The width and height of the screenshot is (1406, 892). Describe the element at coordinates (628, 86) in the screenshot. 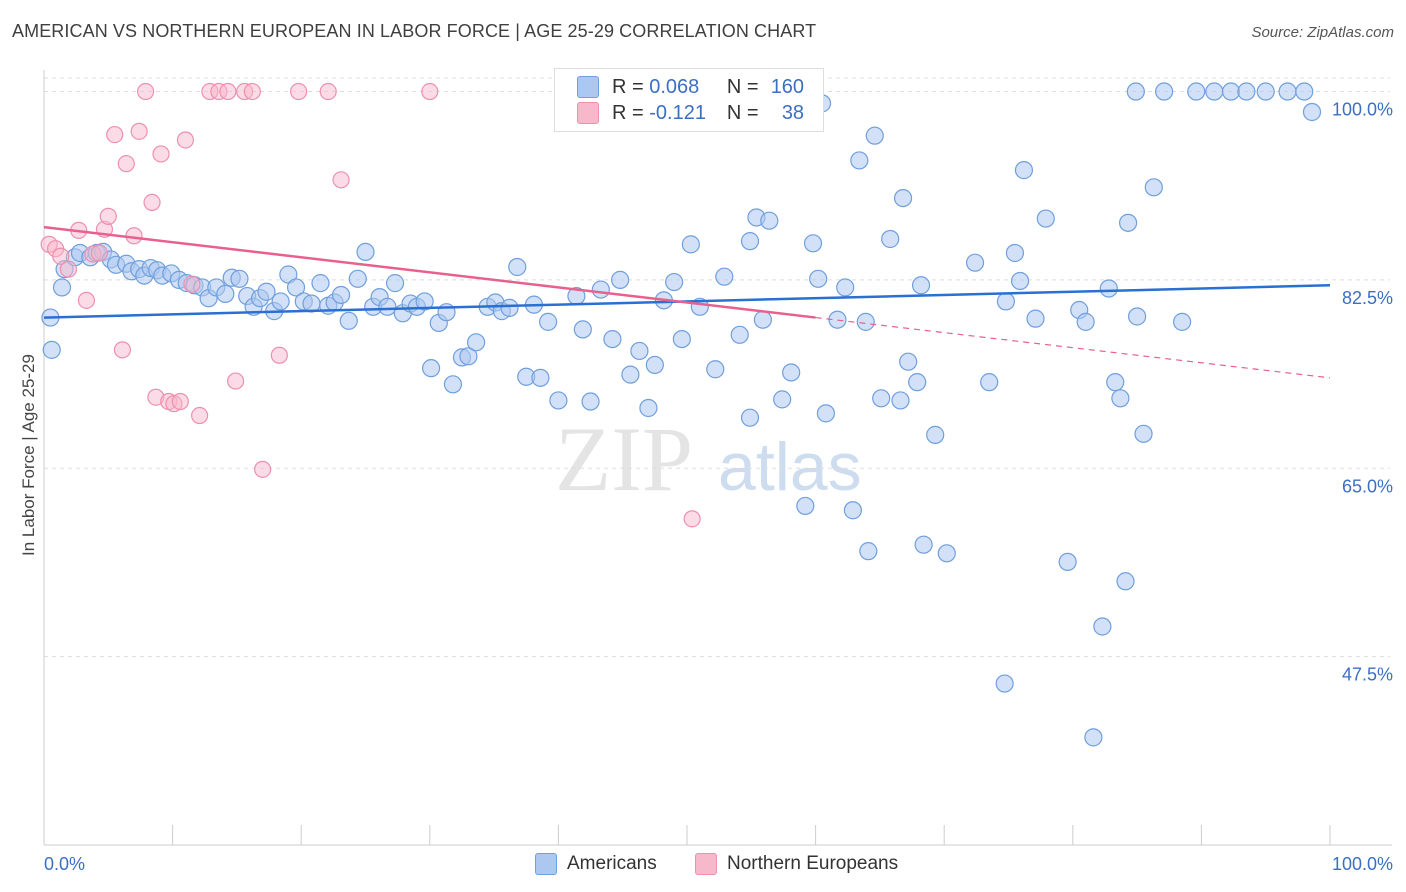

I see `legend-r-label: R =` at that location.